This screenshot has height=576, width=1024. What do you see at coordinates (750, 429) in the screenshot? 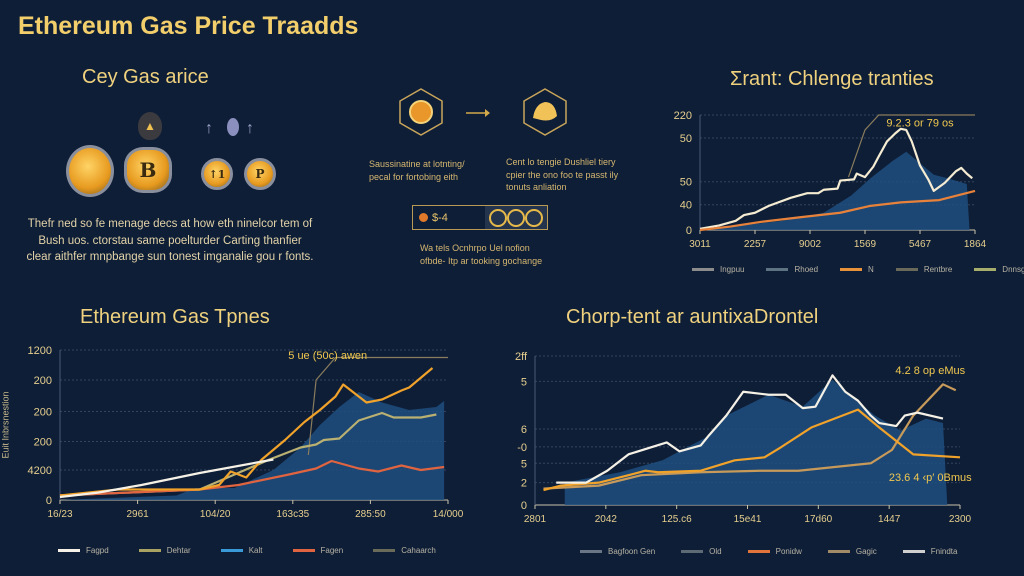
I see `series-line-fnindta` at bounding box center [750, 429].